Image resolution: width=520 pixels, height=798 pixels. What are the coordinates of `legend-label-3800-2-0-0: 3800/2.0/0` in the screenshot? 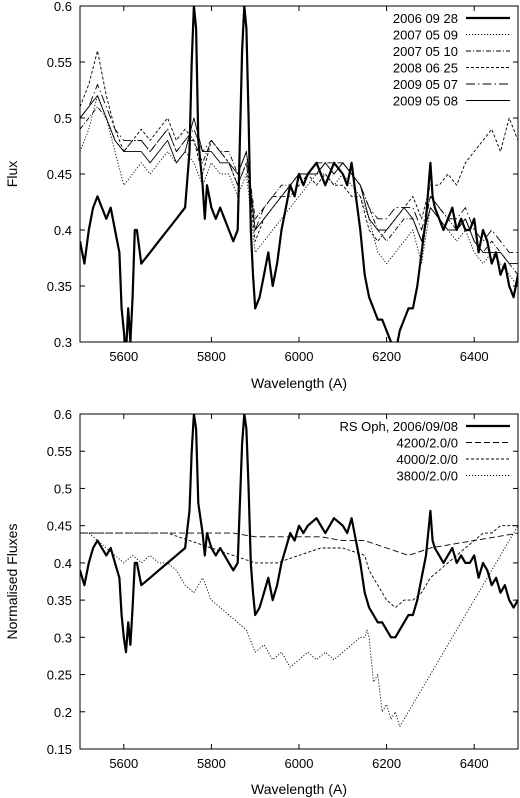 It's located at (427, 476).